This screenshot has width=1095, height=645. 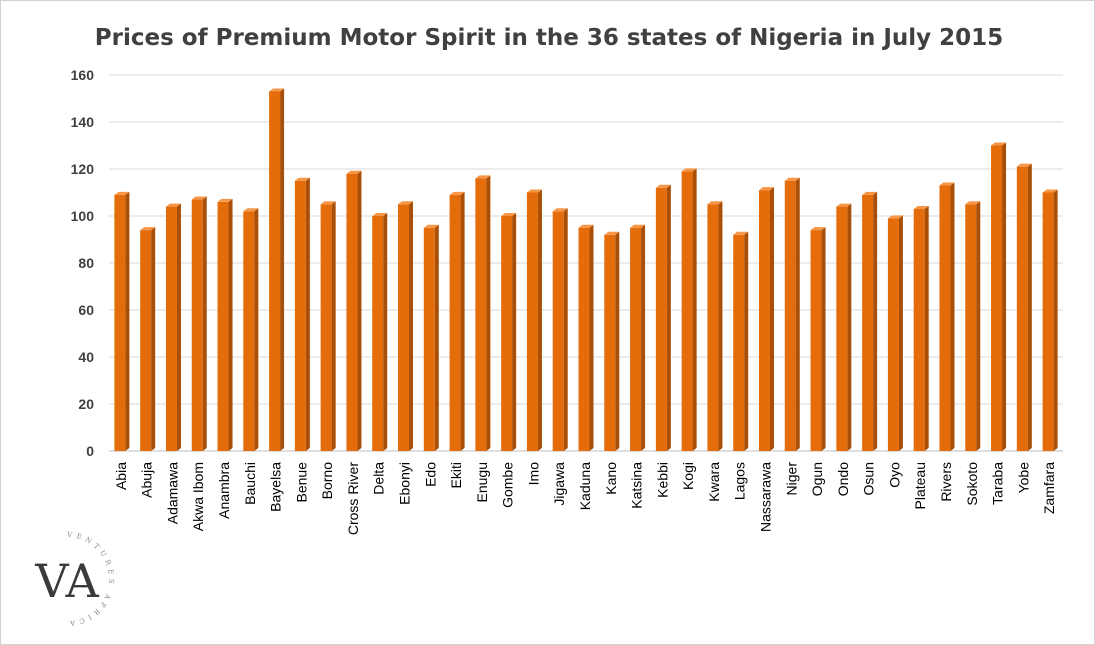 I want to click on x-category-label: Edo, so click(x=430, y=474).